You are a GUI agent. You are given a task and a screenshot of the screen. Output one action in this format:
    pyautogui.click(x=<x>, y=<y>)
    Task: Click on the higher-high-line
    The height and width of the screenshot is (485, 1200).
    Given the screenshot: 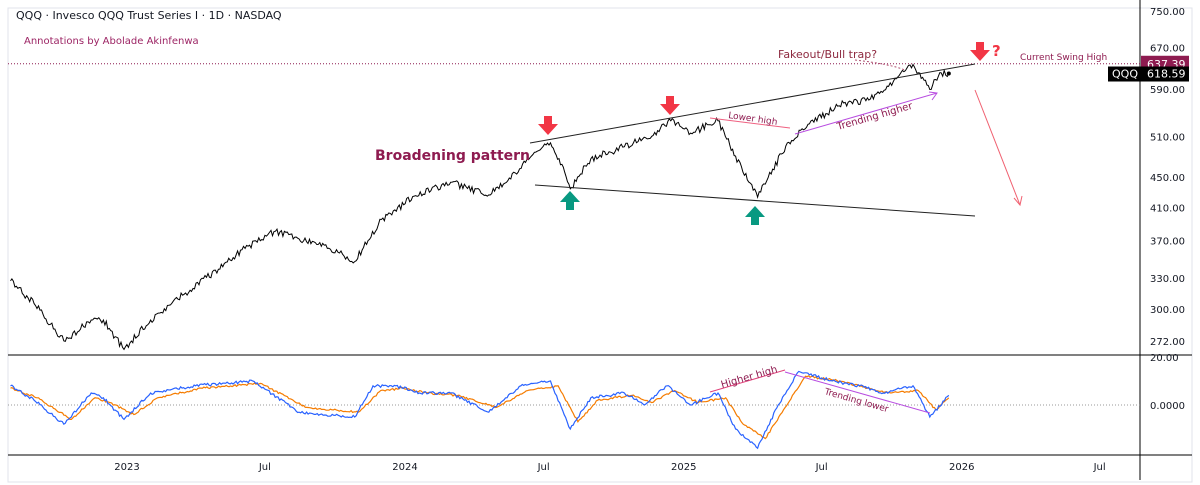 What is the action you would take?
    pyautogui.click(x=747, y=381)
    